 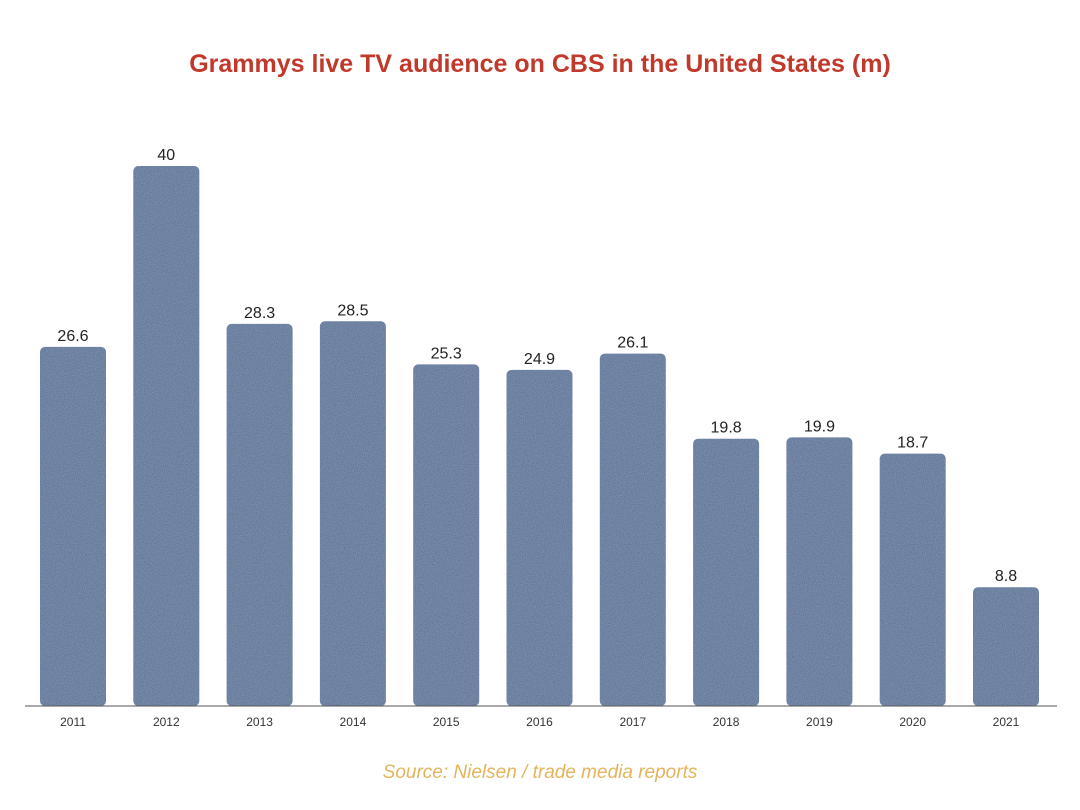 I want to click on bar-2011, so click(x=73, y=526).